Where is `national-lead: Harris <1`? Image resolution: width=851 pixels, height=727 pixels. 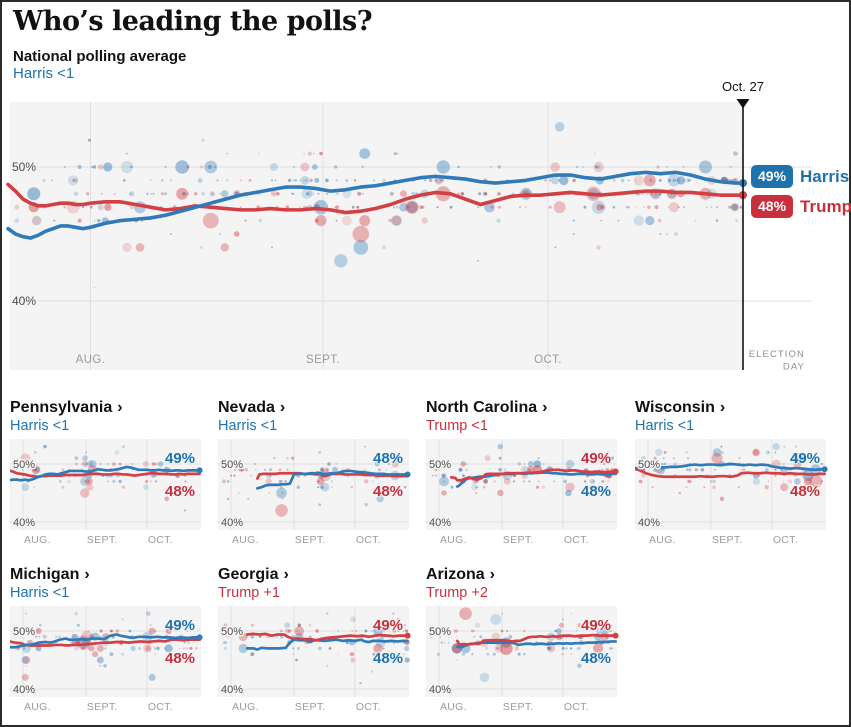 national-lead: Harris <1 is located at coordinates (44, 73).